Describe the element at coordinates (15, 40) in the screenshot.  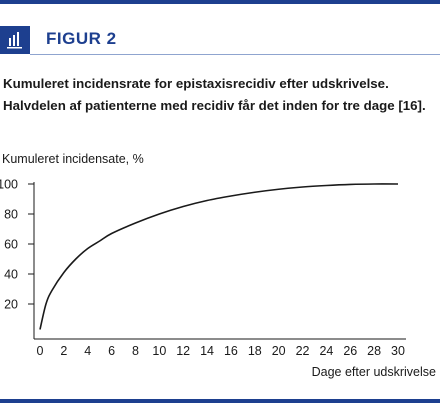
I see `bar-chart-icon` at that location.